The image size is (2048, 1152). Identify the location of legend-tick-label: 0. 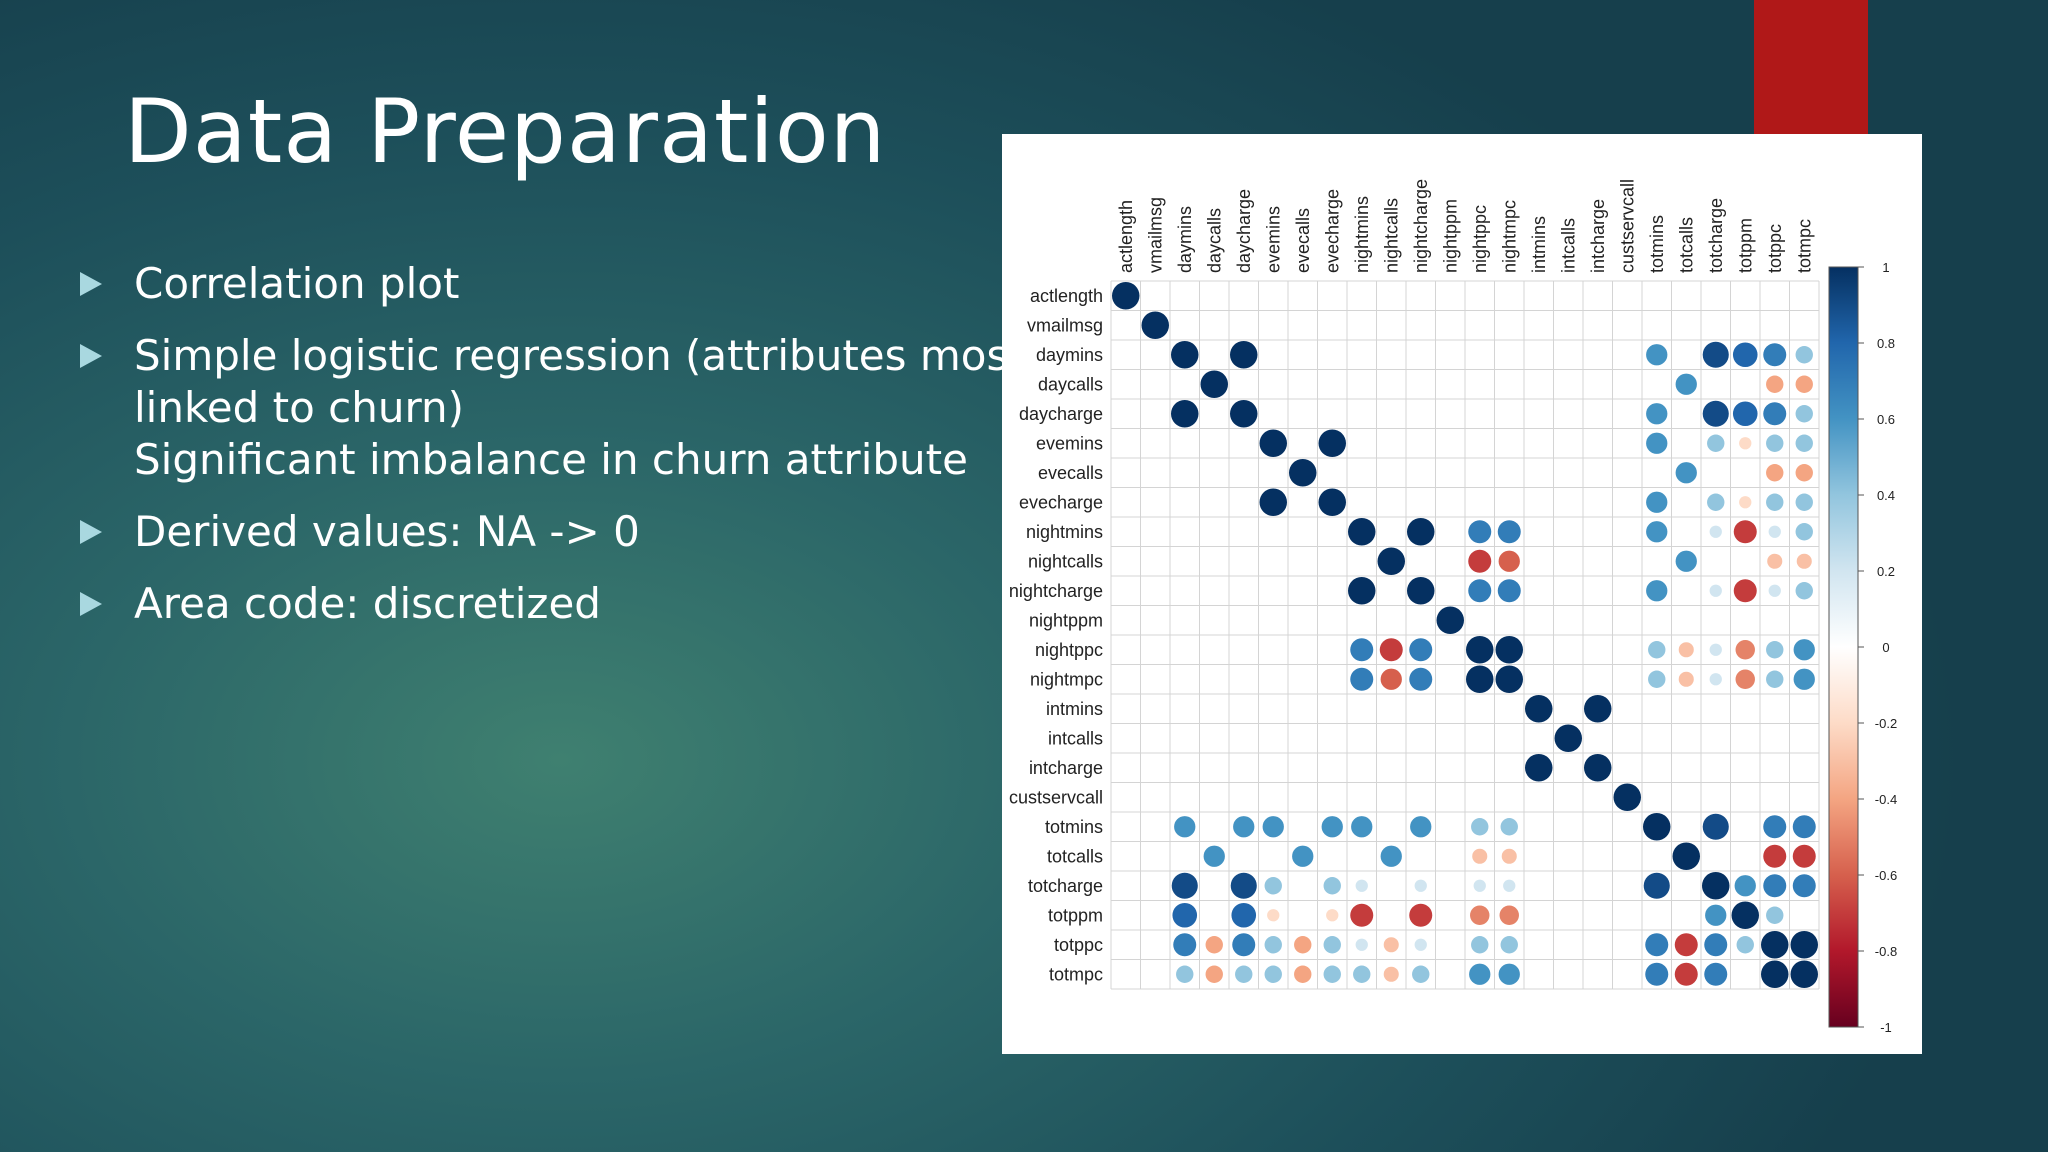
(1885, 647).